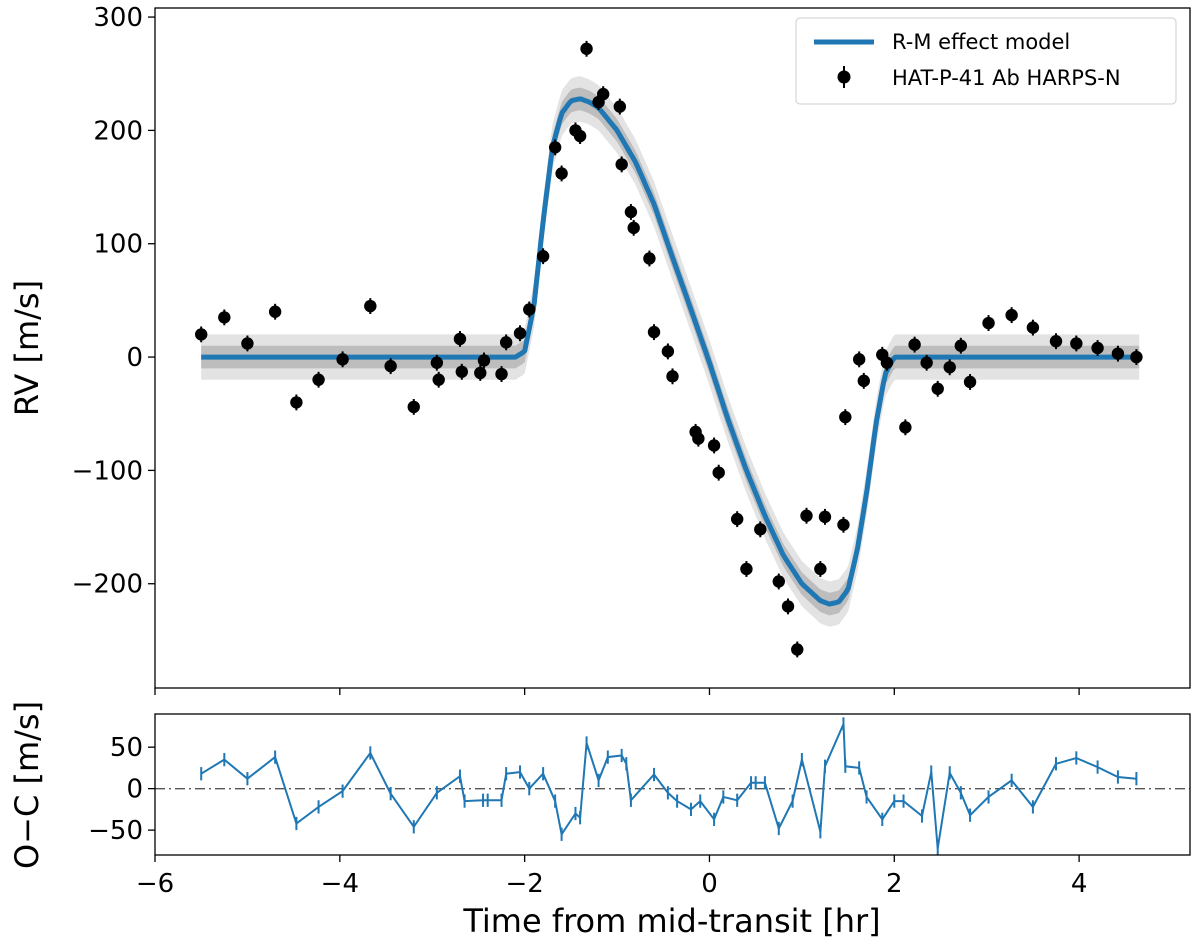 This screenshot has width=1200, height=950. Describe the element at coordinates (986, 61) in the screenshot. I see `legend: R-M effect model HAT-P-41 Ab HARPS-N` at that location.